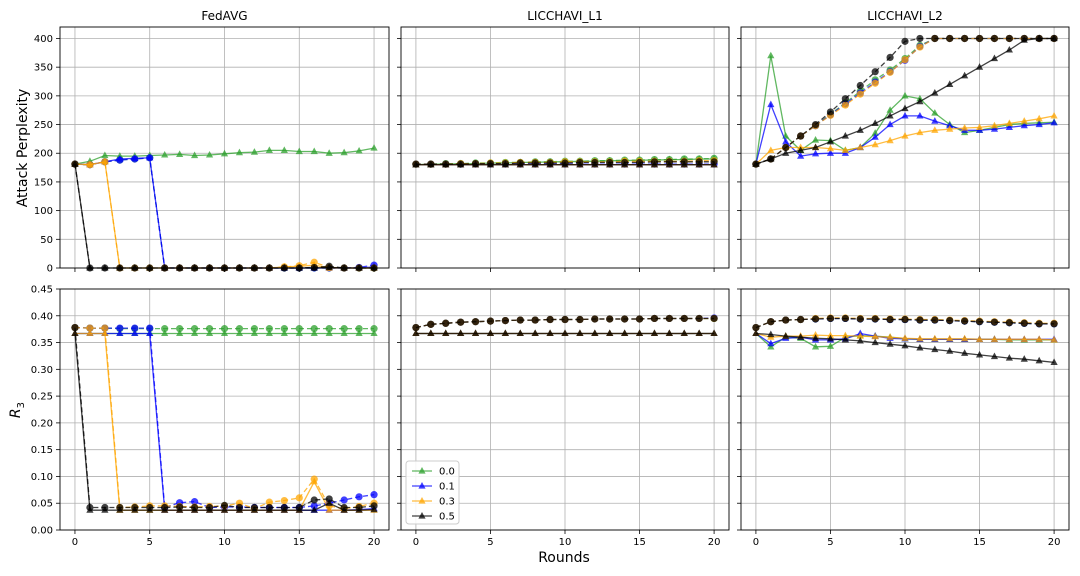 Image resolution: width=1080 pixels, height=576 pixels. I want to click on xlabel-rounds: Rounds, so click(564, 558).